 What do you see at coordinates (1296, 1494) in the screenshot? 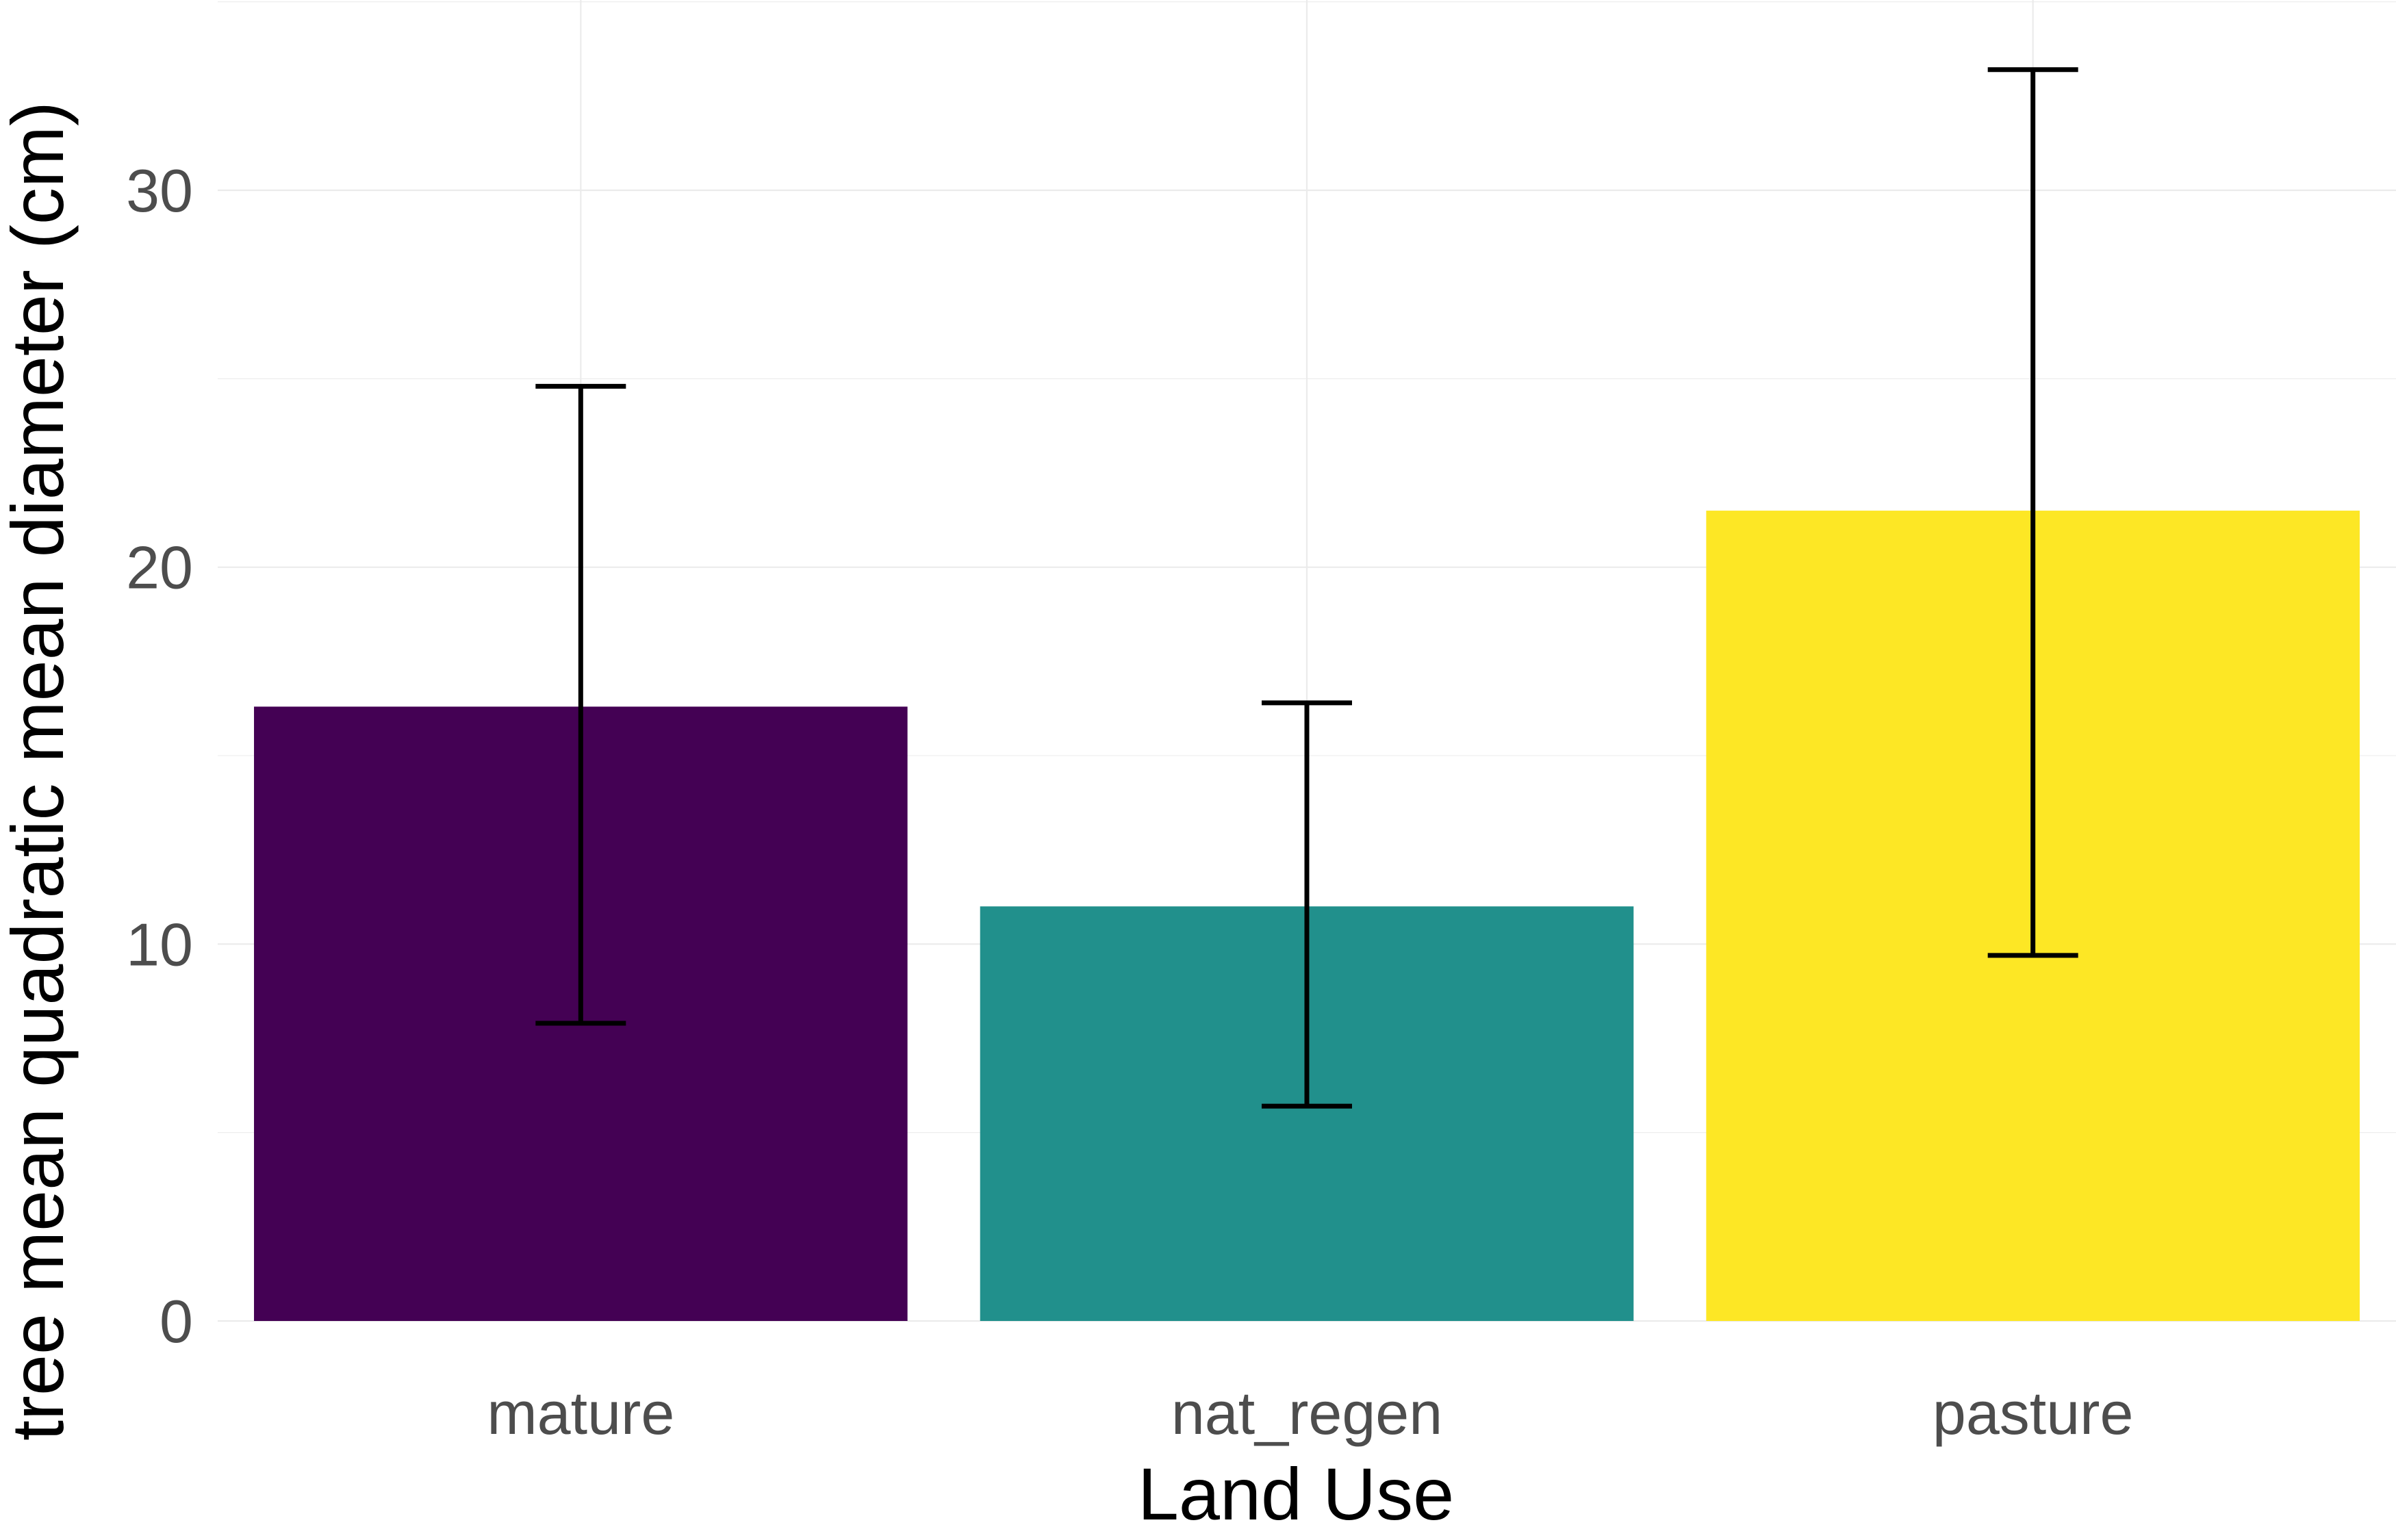
I see `x-axis-title: Land Use` at bounding box center [1296, 1494].